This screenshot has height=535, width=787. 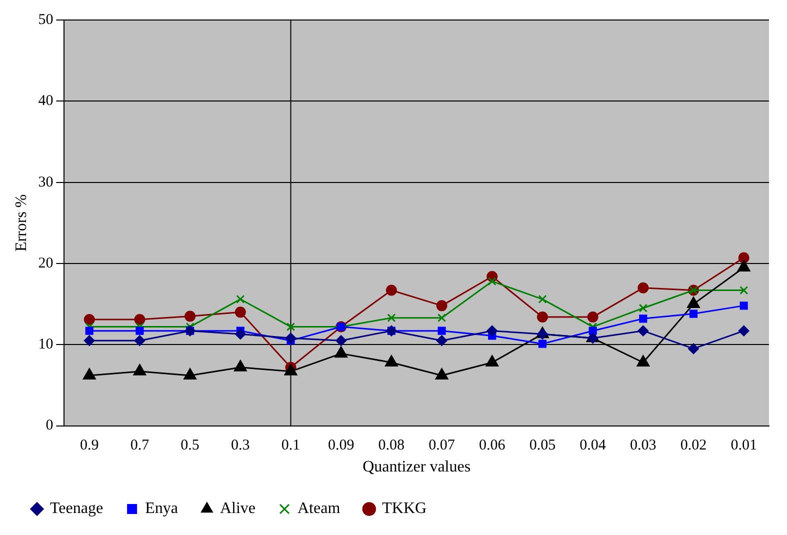 I want to click on x-tick-label: 0.7, so click(x=140, y=446).